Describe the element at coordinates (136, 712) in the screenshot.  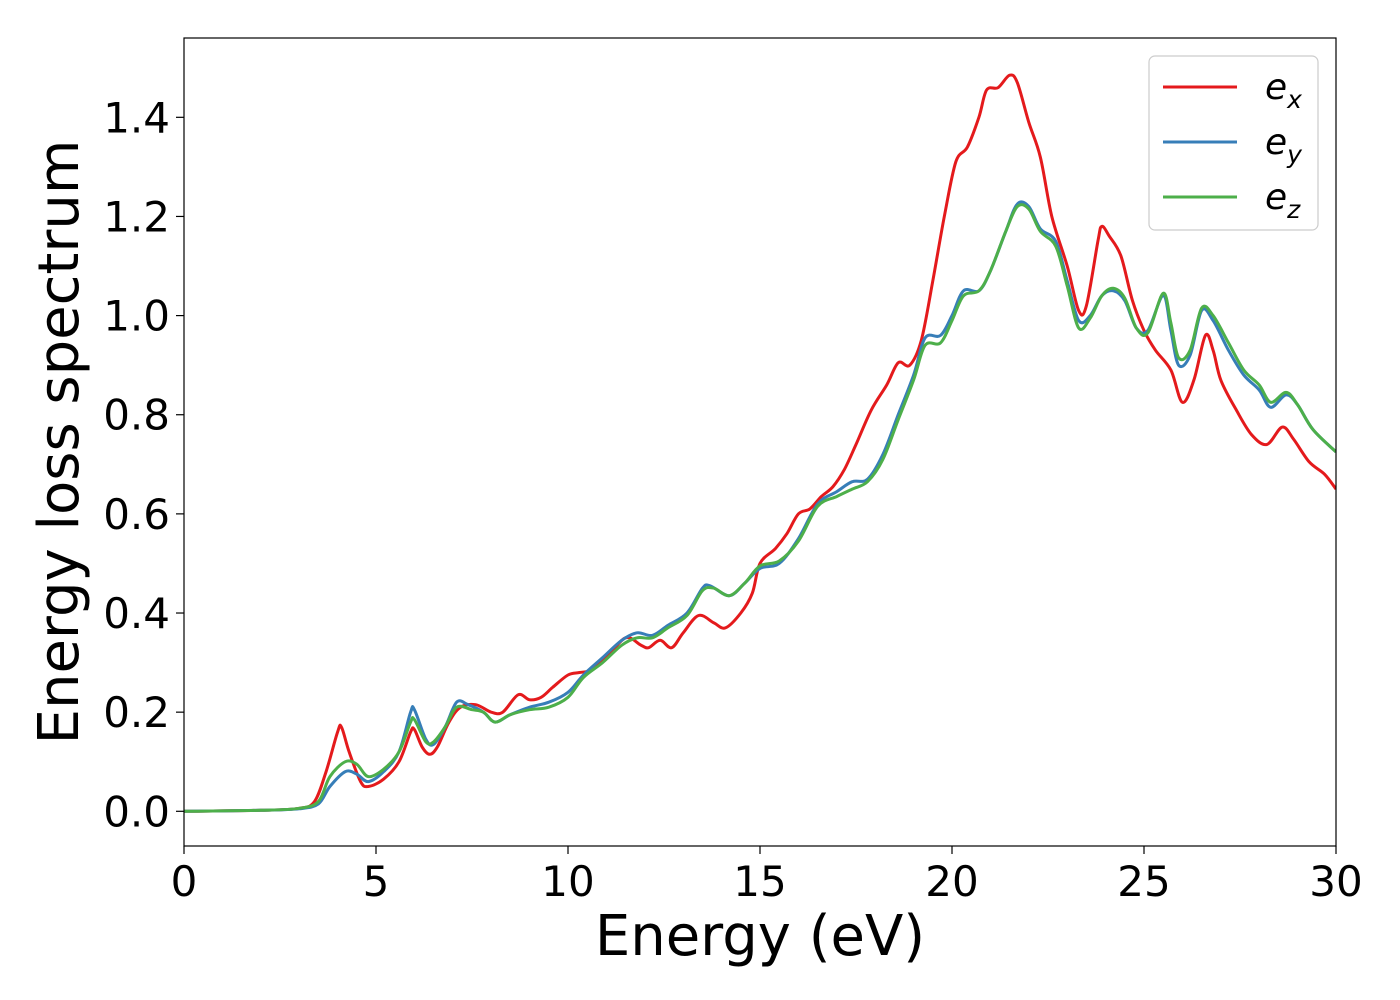
I see `y-tick-label: 0.2` at that location.